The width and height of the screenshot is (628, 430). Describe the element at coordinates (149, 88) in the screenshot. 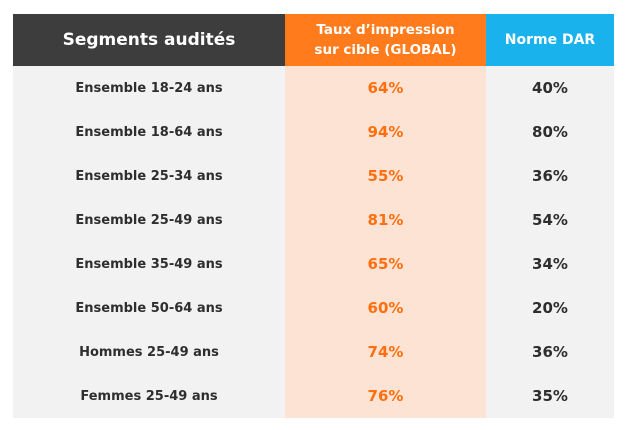

I see `segment-cell: Ensemble 18-24 ans` at that location.